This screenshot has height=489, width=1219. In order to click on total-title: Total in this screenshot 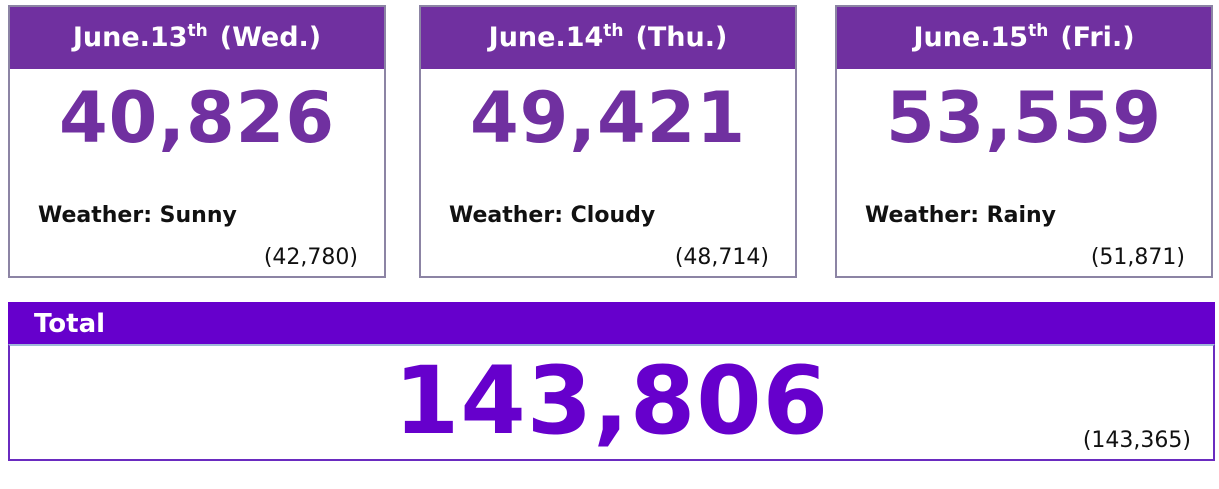, I will do `click(70, 324)`.